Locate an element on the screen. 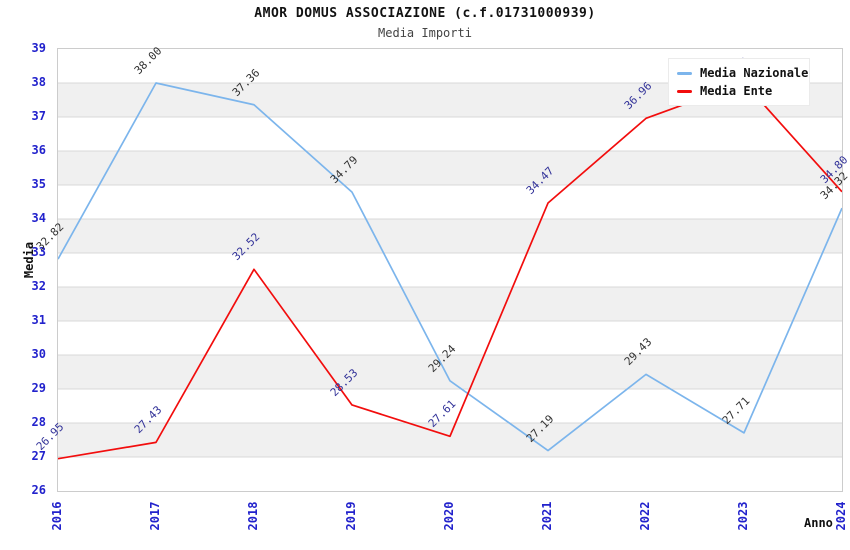 This screenshot has height=550, width=850. legend: Media Nazionale Media Ente is located at coordinates (739, 82).